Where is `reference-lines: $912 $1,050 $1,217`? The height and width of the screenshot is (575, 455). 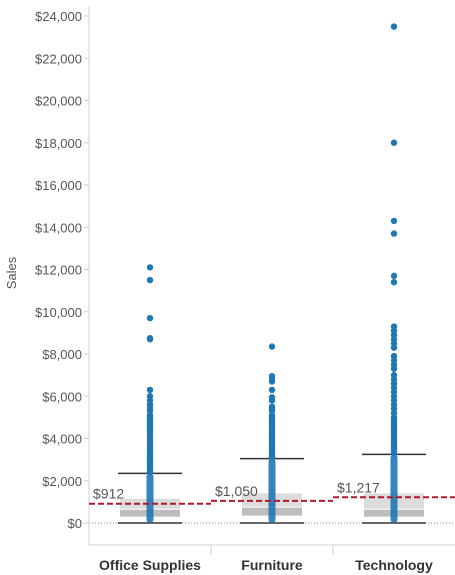
reference-lines: $912 $1,050 $1,217 is located at coordinates (272, 492).